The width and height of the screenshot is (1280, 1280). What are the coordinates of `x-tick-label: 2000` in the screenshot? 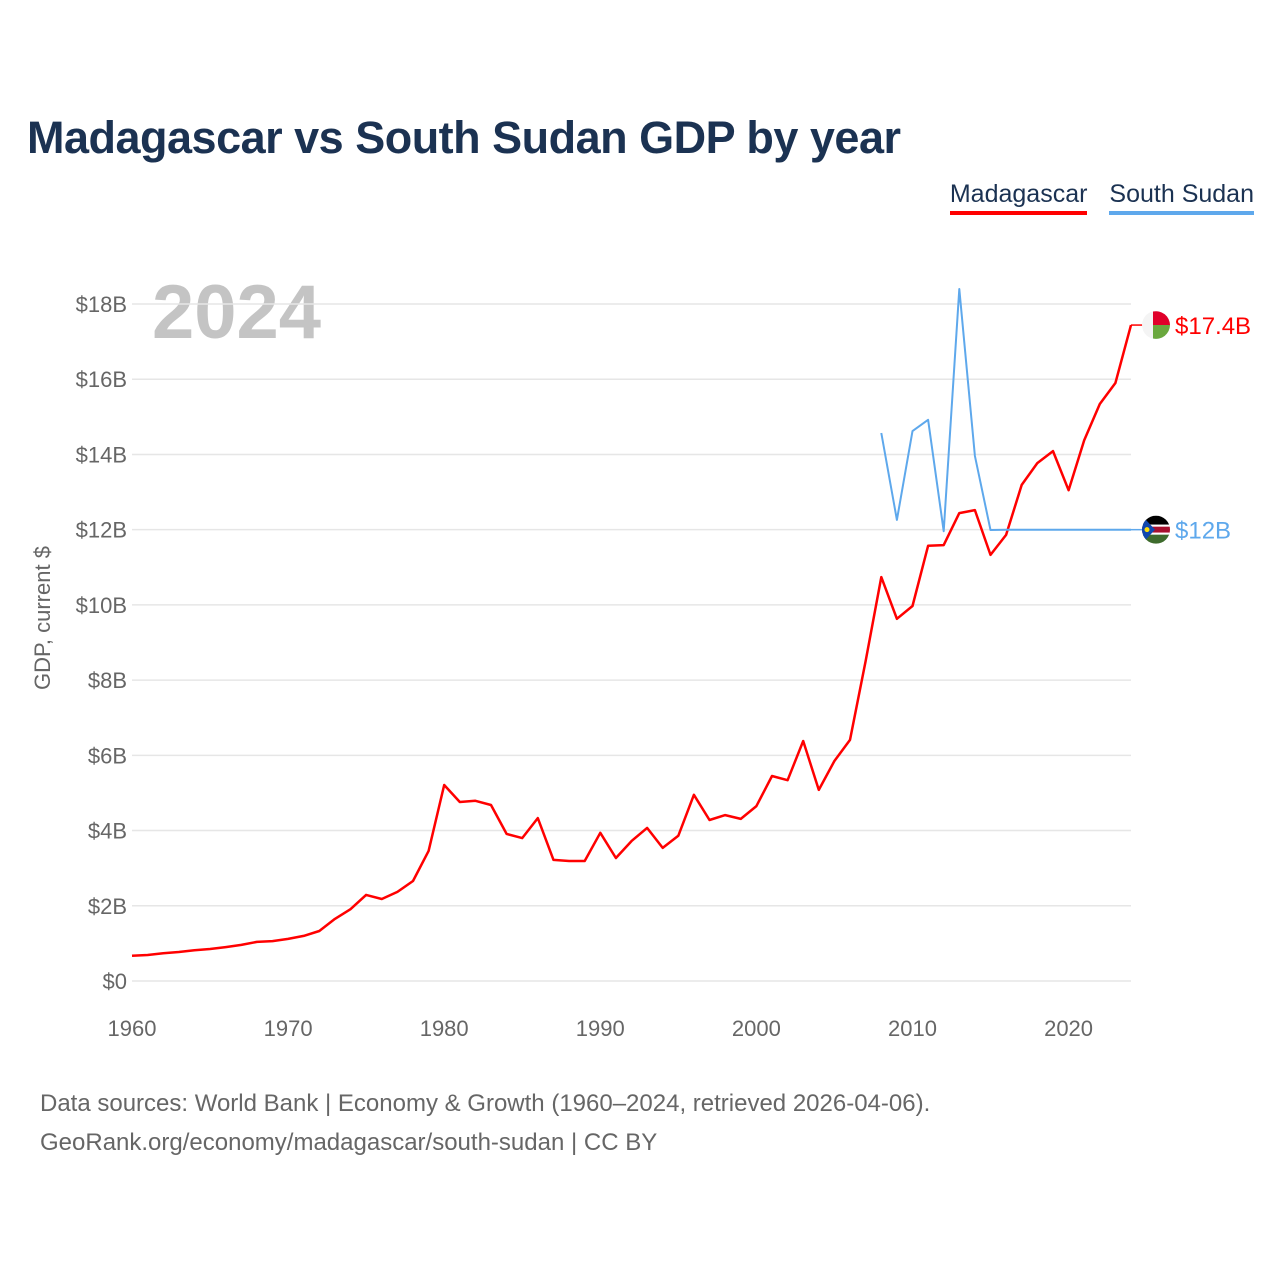 It's located at (756, 1028).